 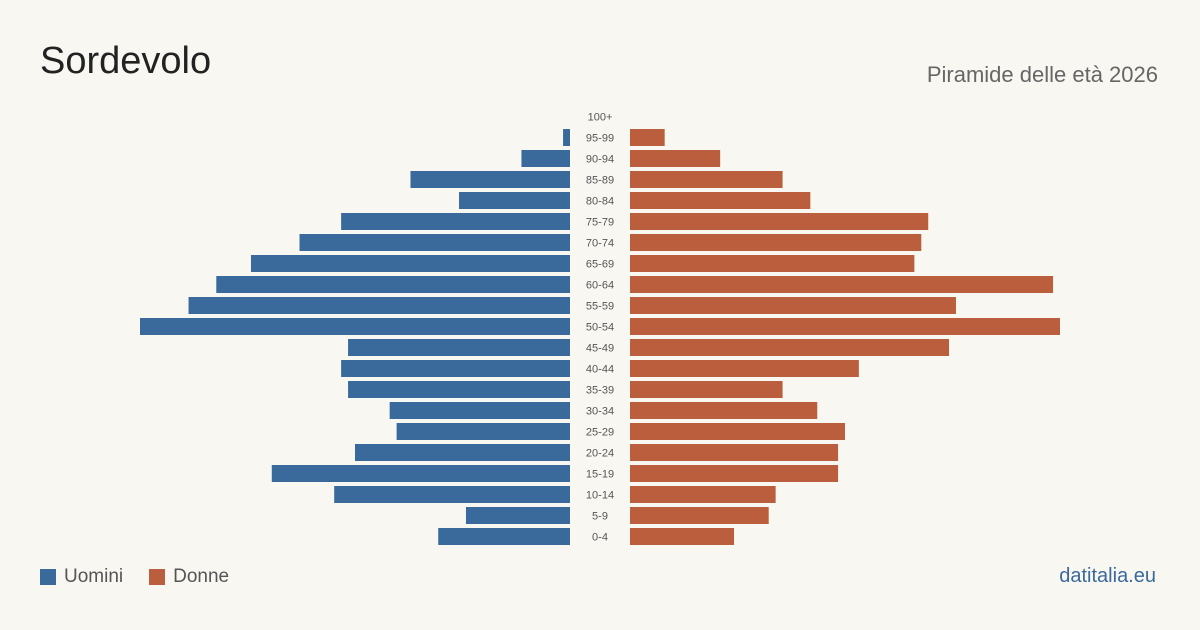 What do you see at coordinates (600, 517) in the screenshot?
I see `age-group-label: 5-9` at bounding box center [600, 517].